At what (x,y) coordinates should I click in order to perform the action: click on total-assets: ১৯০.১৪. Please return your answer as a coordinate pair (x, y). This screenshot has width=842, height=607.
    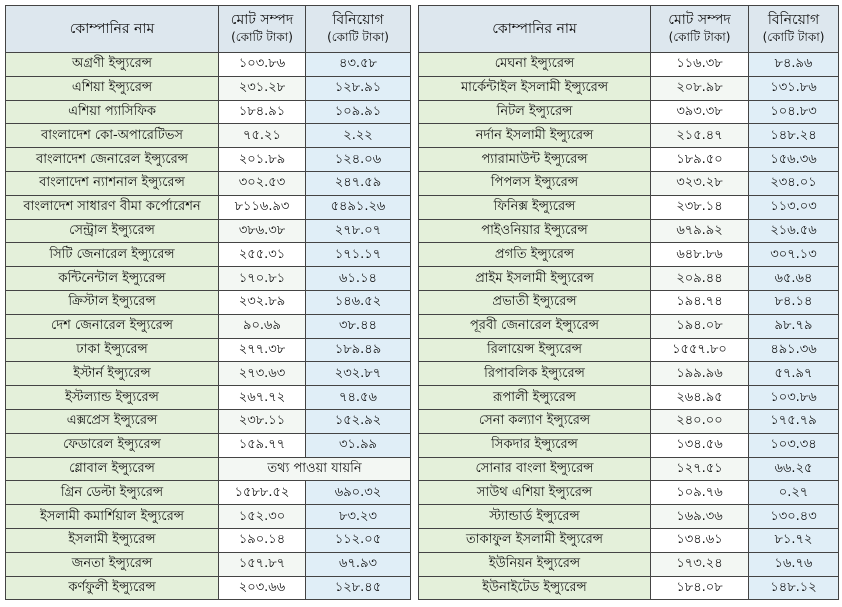
    Looking at the image, I should click on (262, 540).